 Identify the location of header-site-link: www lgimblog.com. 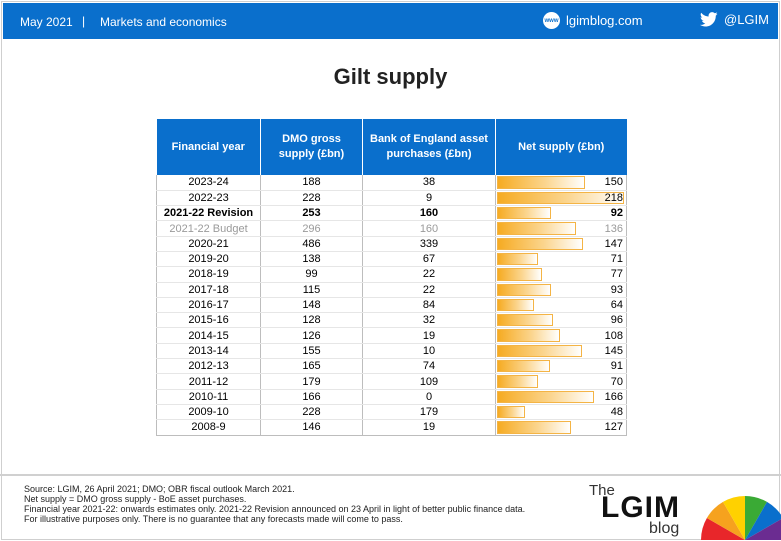
(593, 20).